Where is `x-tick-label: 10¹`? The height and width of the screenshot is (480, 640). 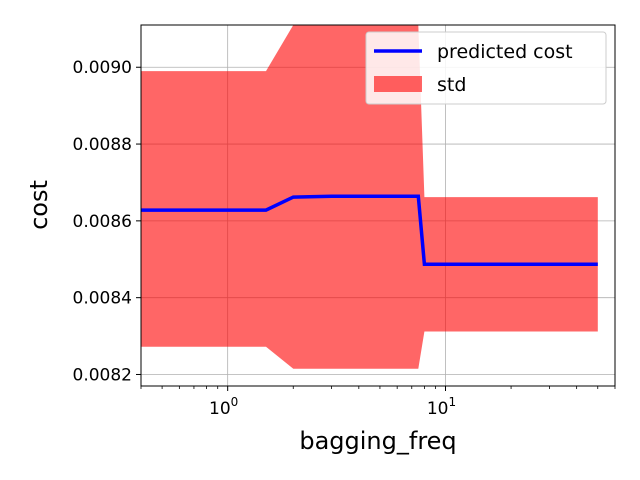 x-tick-label: 10¹ is located at coordinates (441, 407).